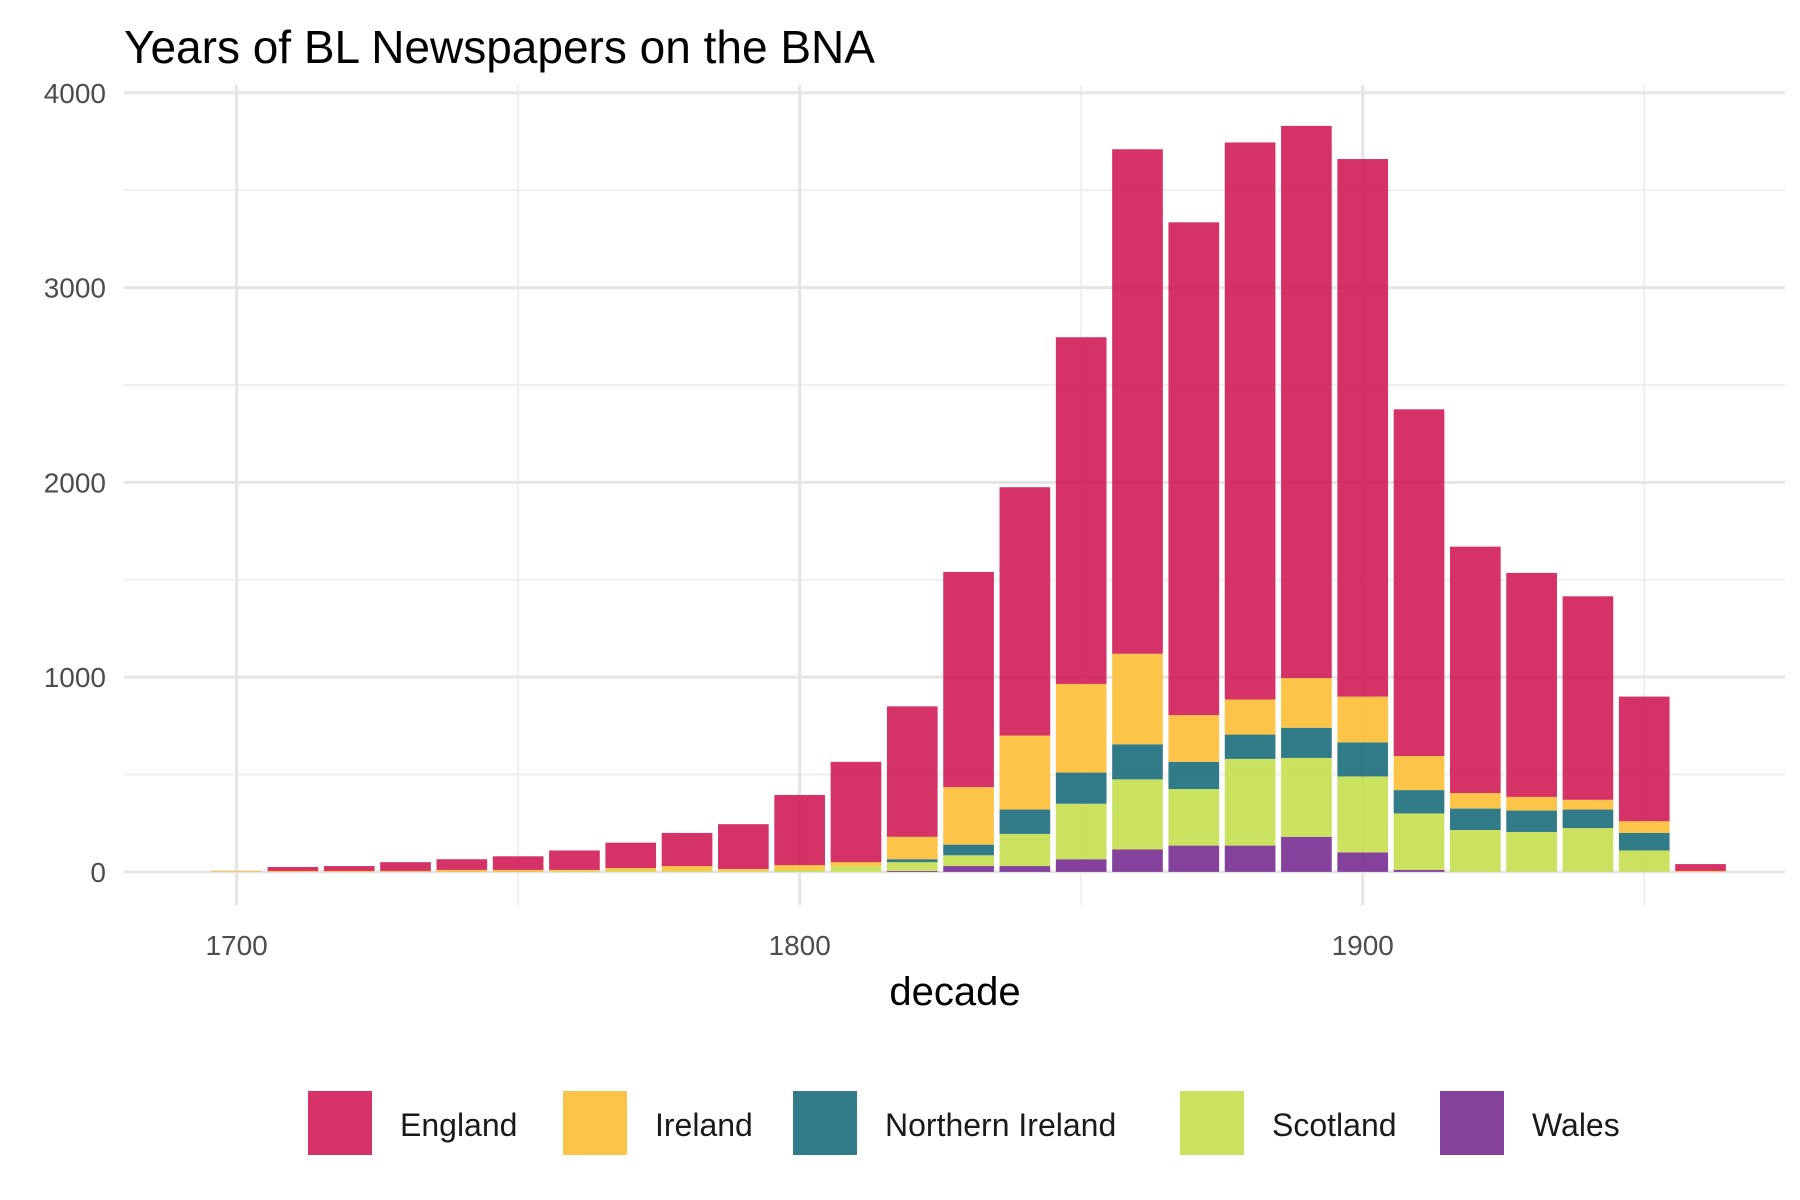  Describe the element at coordinates (954, 992) in the screenshot. I see `x-axis-title: decade` at that location.